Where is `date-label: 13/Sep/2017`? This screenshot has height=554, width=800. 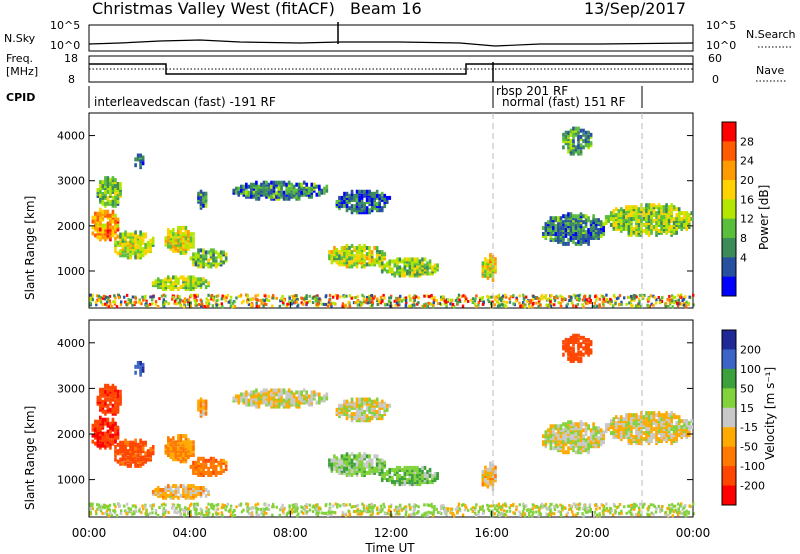 date-label: 13/Sep/2017 is located at coordinates (635, 9).